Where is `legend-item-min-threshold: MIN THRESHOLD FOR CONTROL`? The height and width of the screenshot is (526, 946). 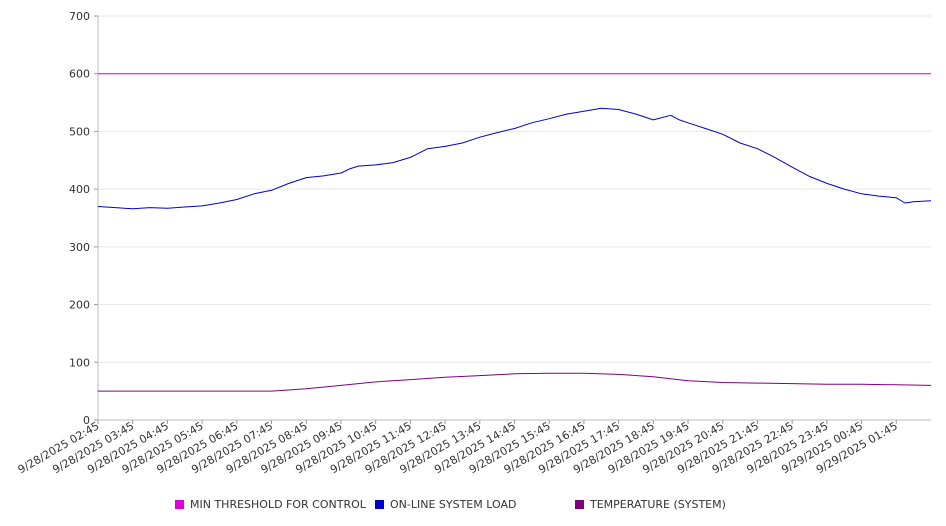
legend-item-min-threshold: MIN THRESHOLD FOR CONTROL is located at coordinates (270, 504).